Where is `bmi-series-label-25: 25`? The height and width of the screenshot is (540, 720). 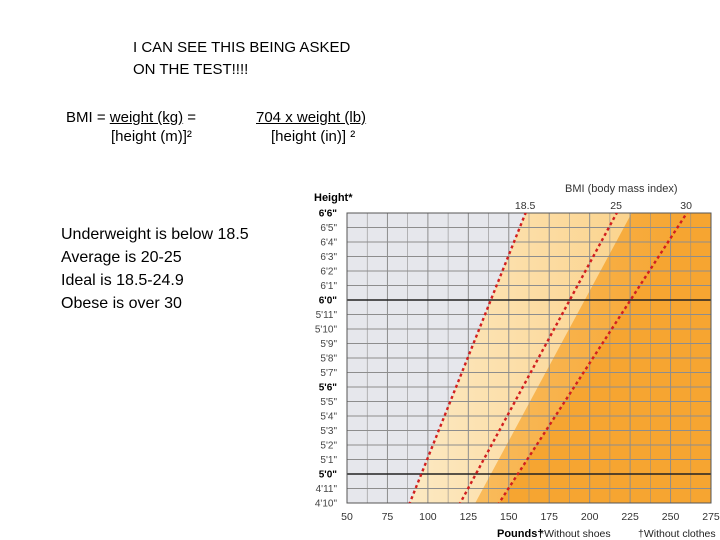
bmi-series-label-25: 25 is located at coordinates (616, 206).